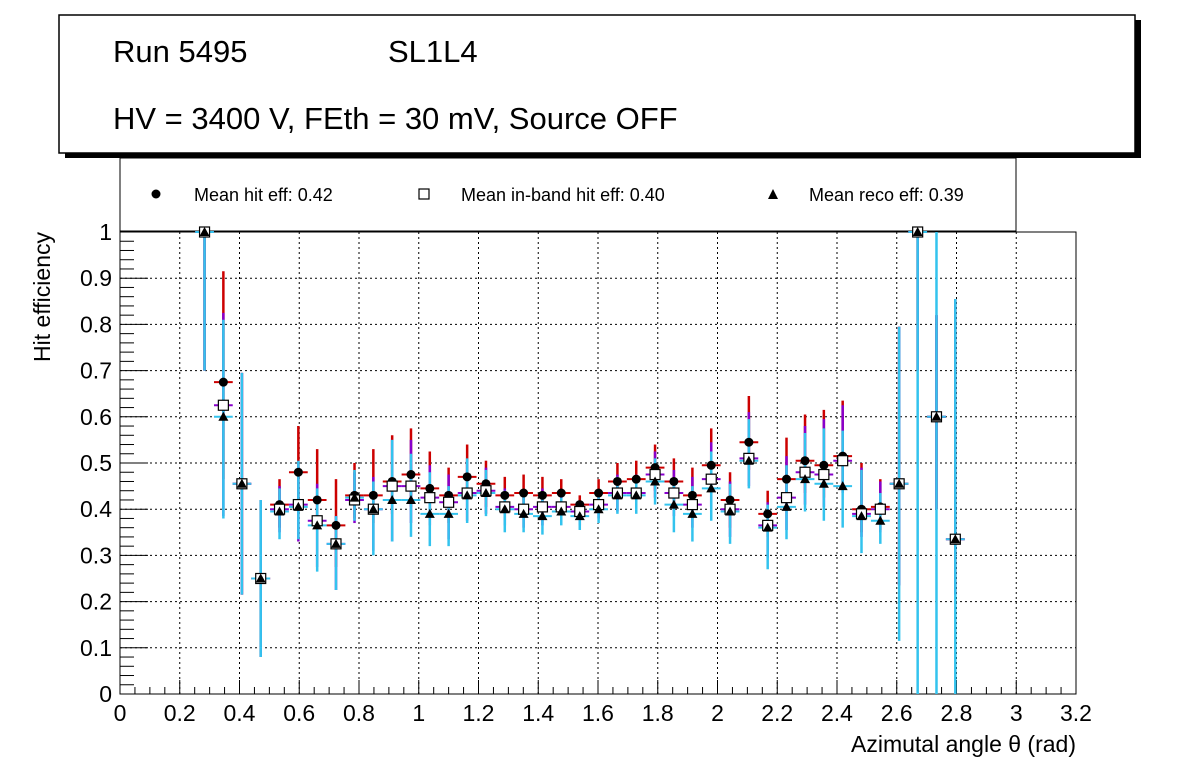 The width and height of the screenshot is (1196, 772). Describe the element at coordinates (96, 602) in the screenshot. I see `y-tick-label: 0.2` at that location.